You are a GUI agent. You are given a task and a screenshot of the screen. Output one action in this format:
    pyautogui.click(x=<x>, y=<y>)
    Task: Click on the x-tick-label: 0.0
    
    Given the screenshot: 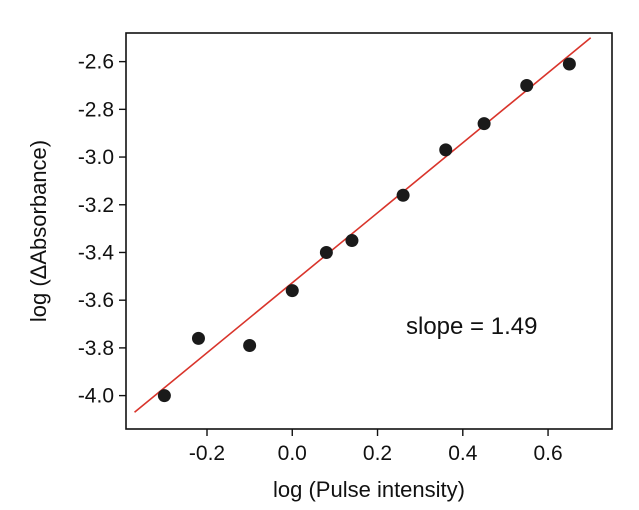 What is the action you would take?
    pyautogui.click(x=292, y=453)
    